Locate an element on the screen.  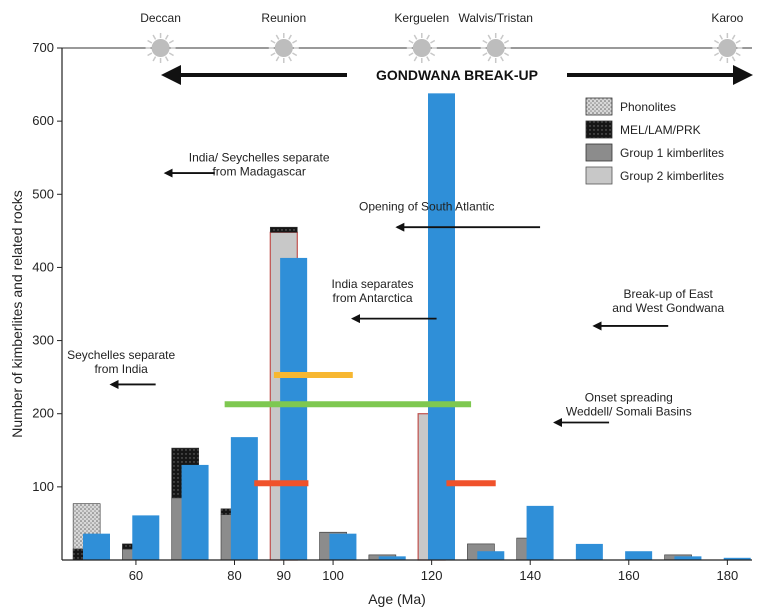
annotation-2-line-1: from Antarctica is located at coordinates (372, 298).